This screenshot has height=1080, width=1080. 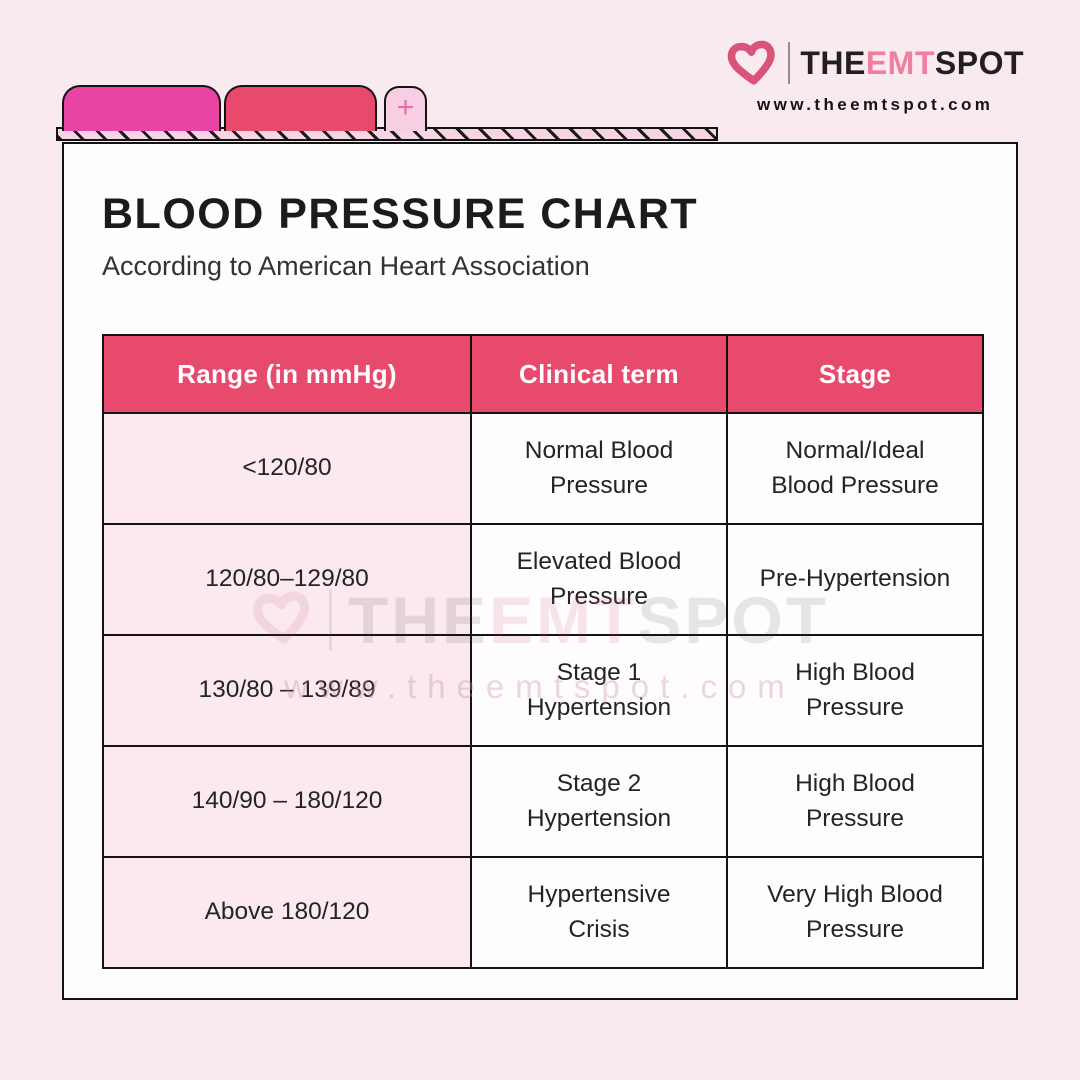 I want to click on column-header-stage: Stage, so click(x=855, y=374).